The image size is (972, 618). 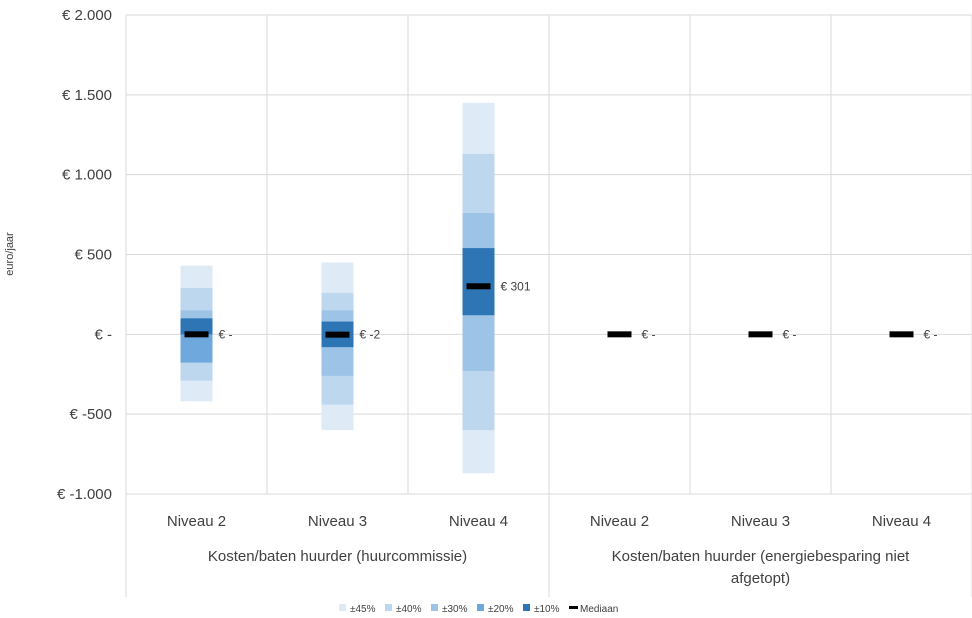 I want to click on y-tick-label: € -1.000, so click(x=84, y=494).